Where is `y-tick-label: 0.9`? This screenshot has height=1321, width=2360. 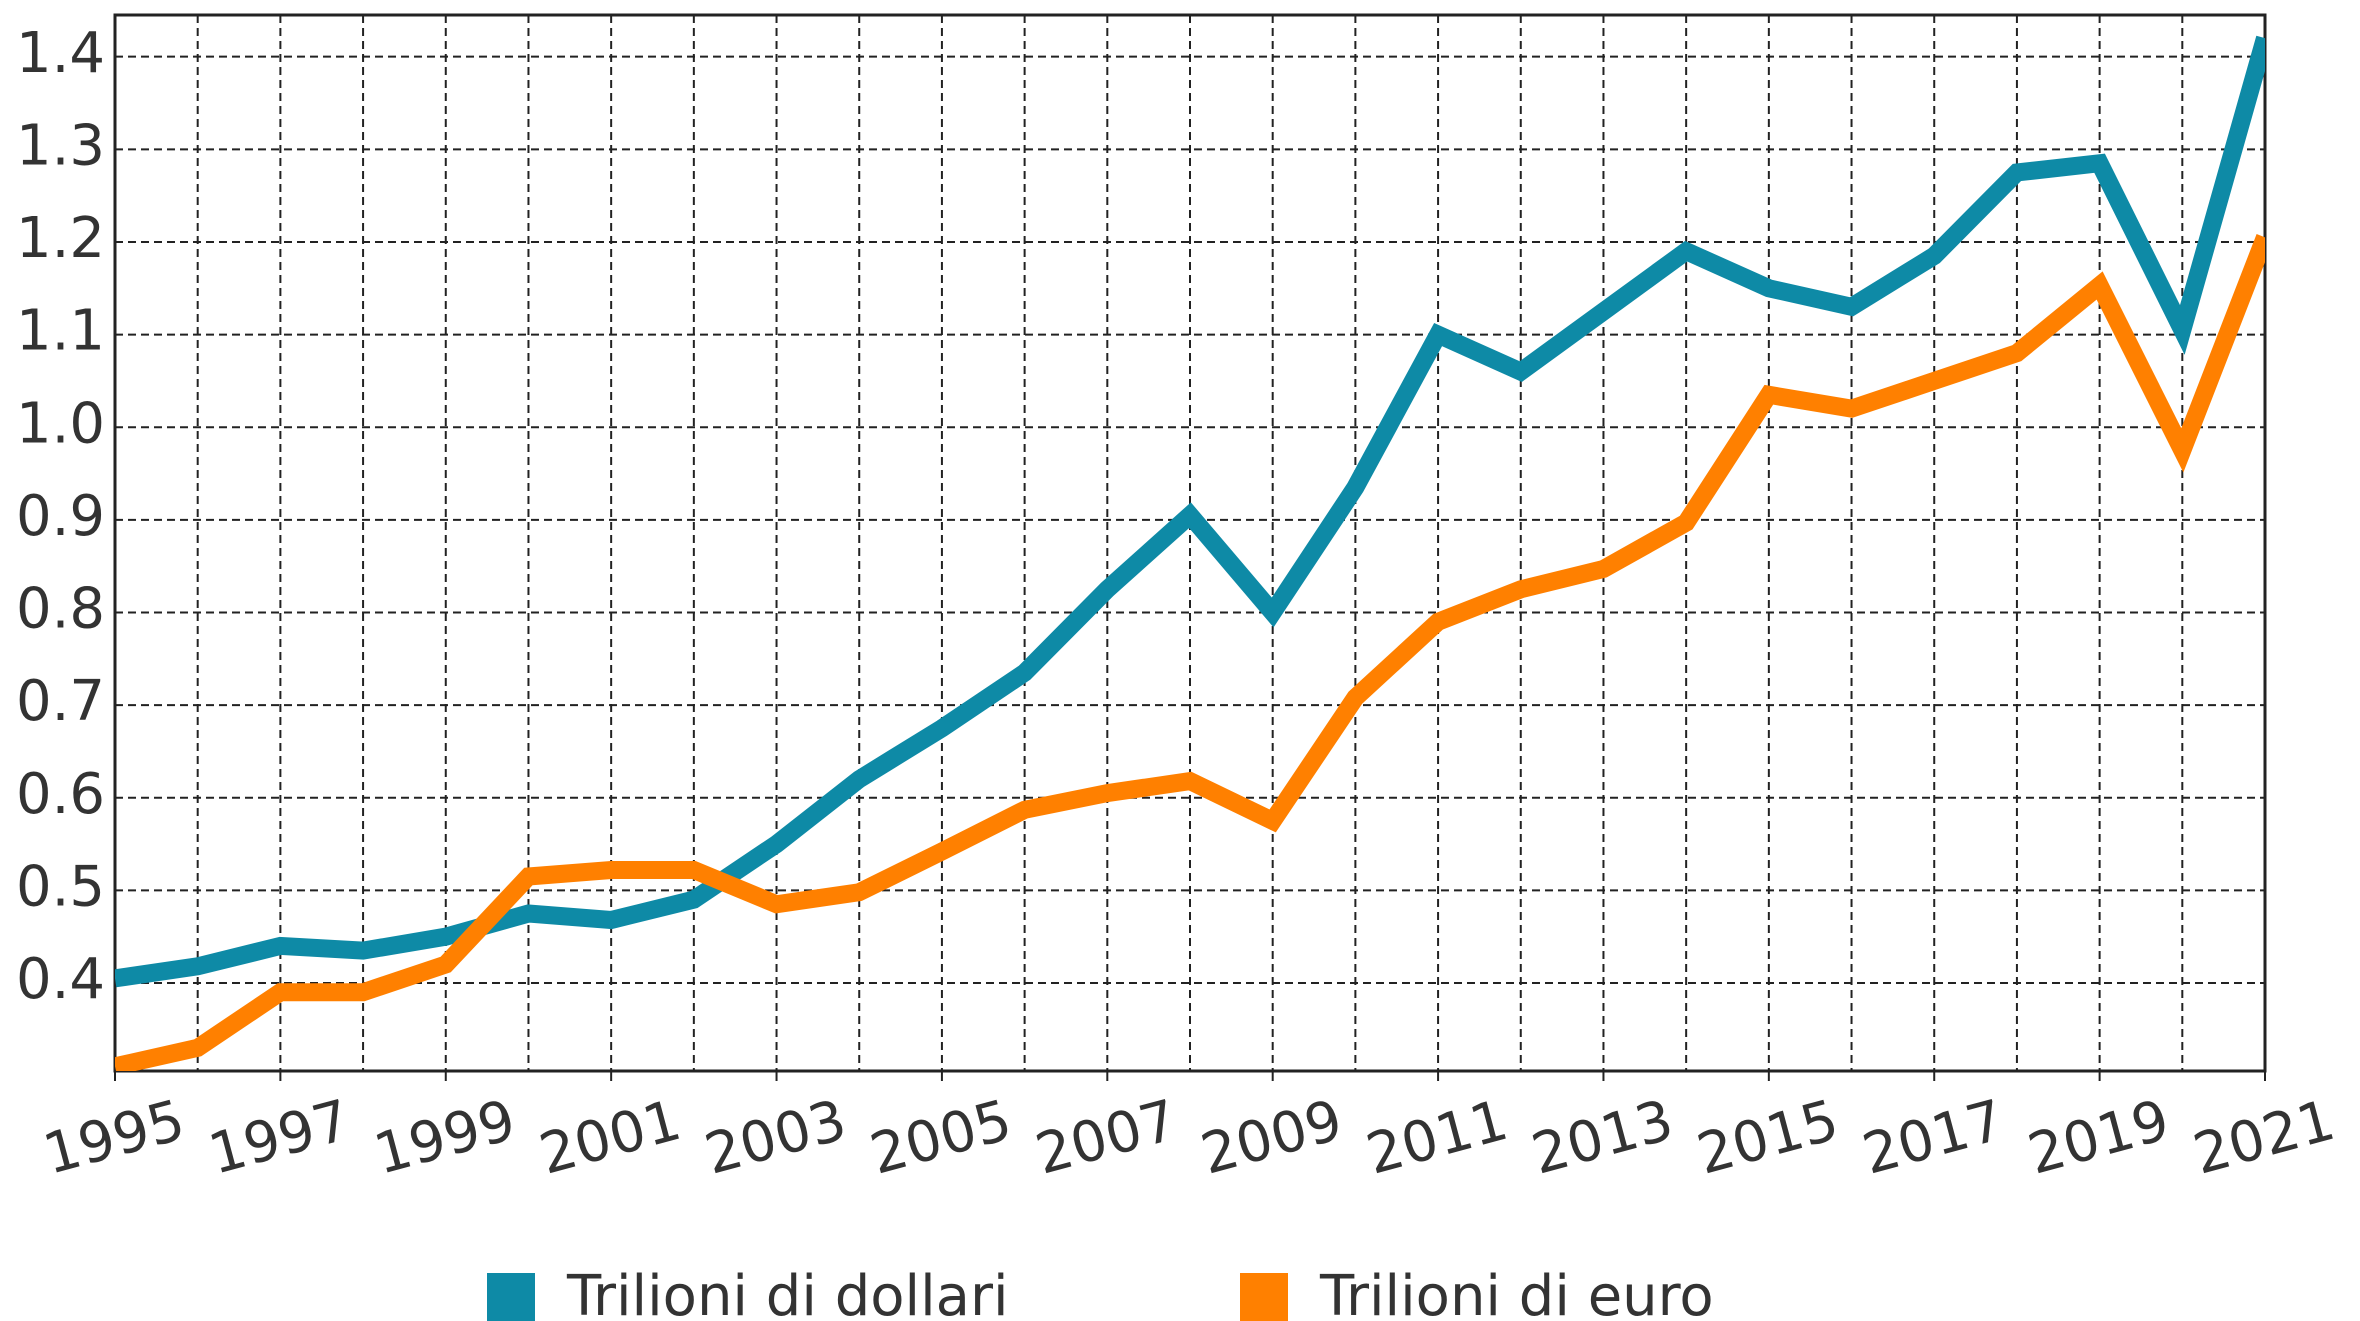
y-tick-label: 0.9 is located at coordinates (60, 516).